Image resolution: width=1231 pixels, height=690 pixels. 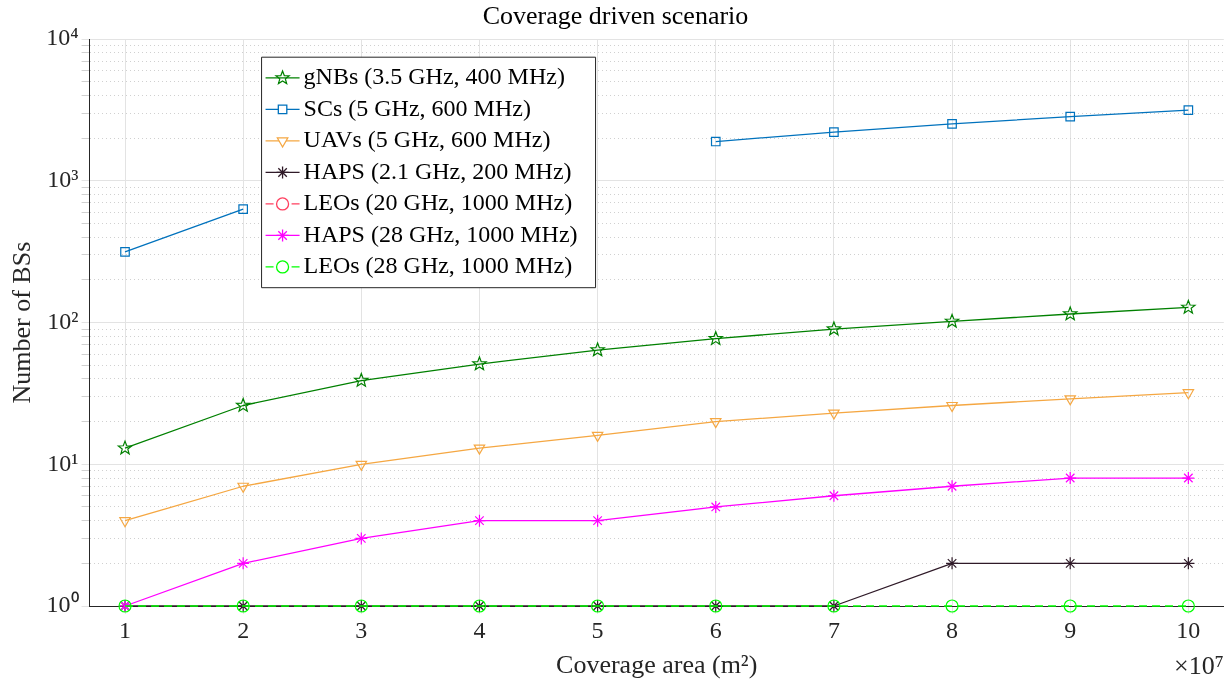 I want to click on legend-label: HAPS (2.1 GHz, 200 MHz), so click(x=437, y=170).